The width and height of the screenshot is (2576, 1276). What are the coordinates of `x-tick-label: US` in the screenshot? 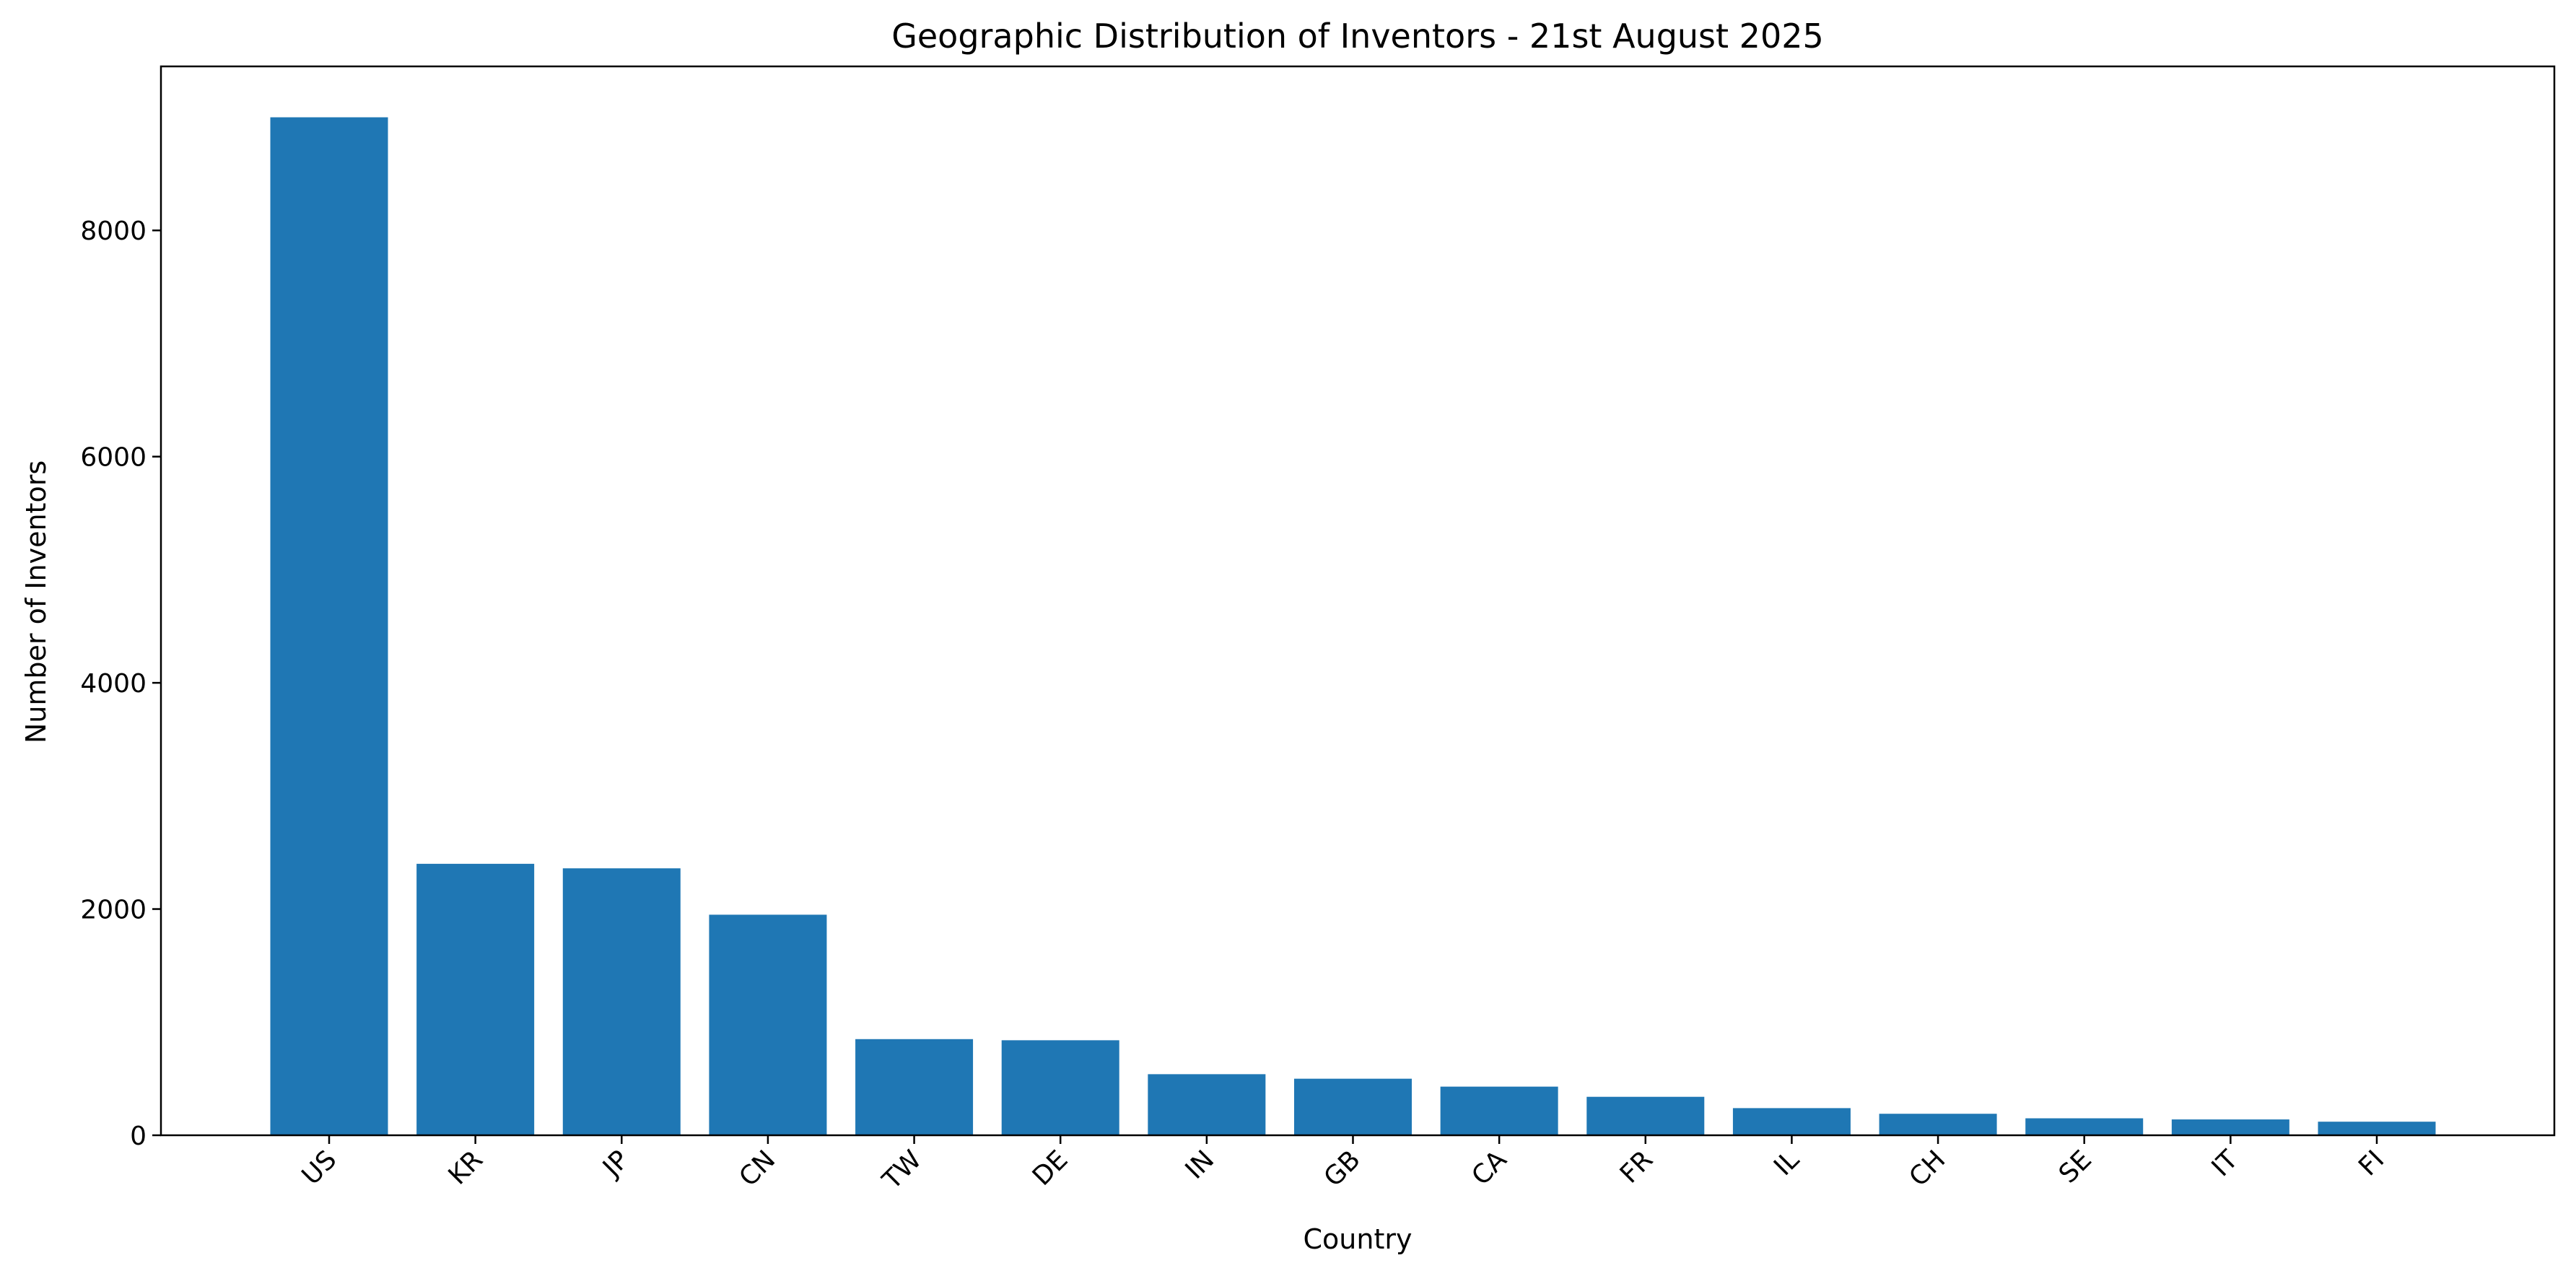 It's located at (320, 1168).